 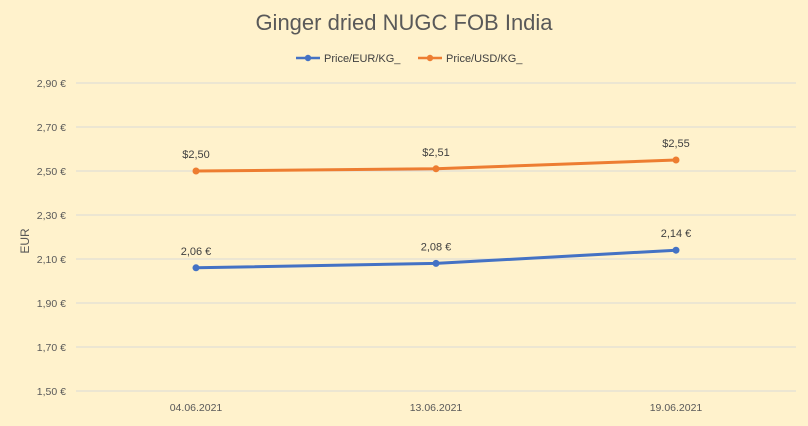 What do you see at coordinates (362, 59) in the screenshot?
I see `legend-label: Price/EUR/KG_` at bounding box center [362, 59].